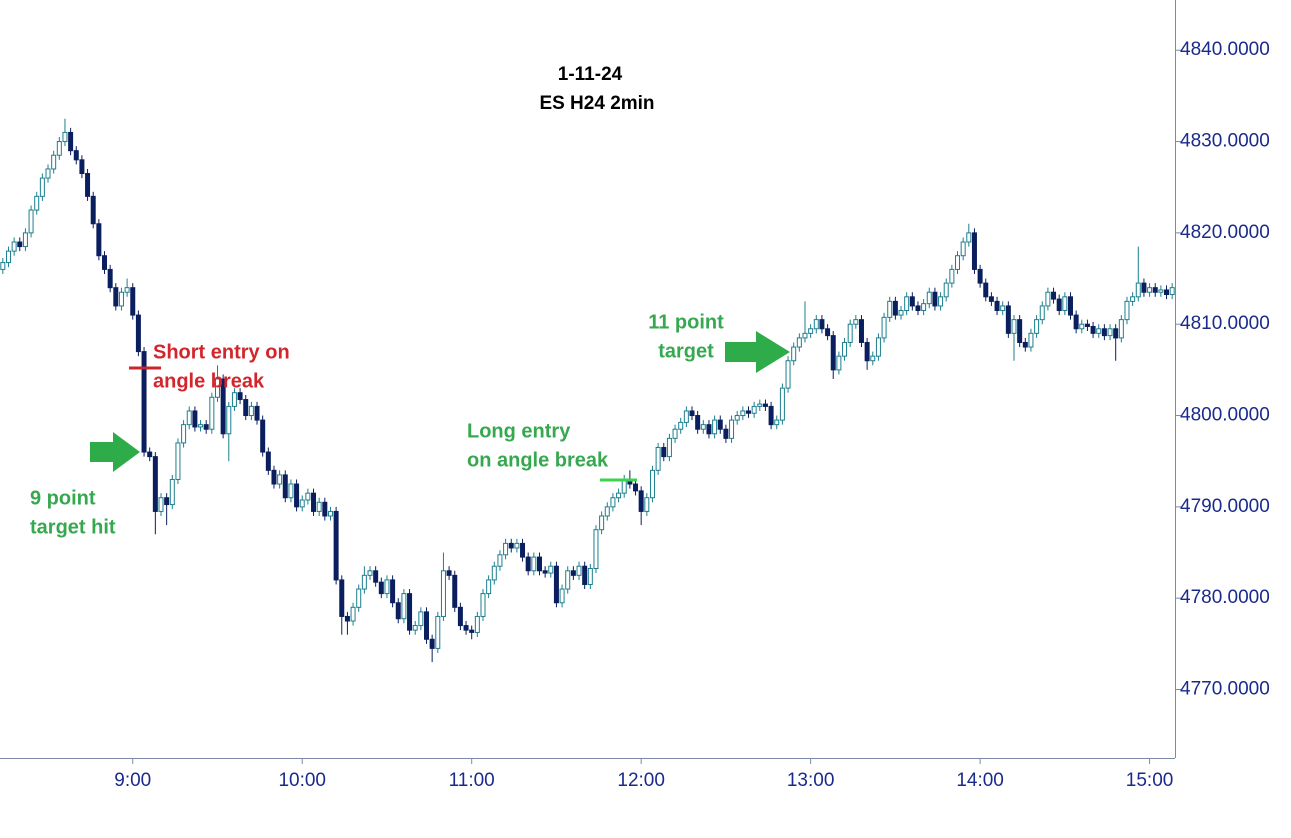 This screenshot has height=838, width=1291. I want to click on y-tick-label: 4830.0000, so click(1225, 141).